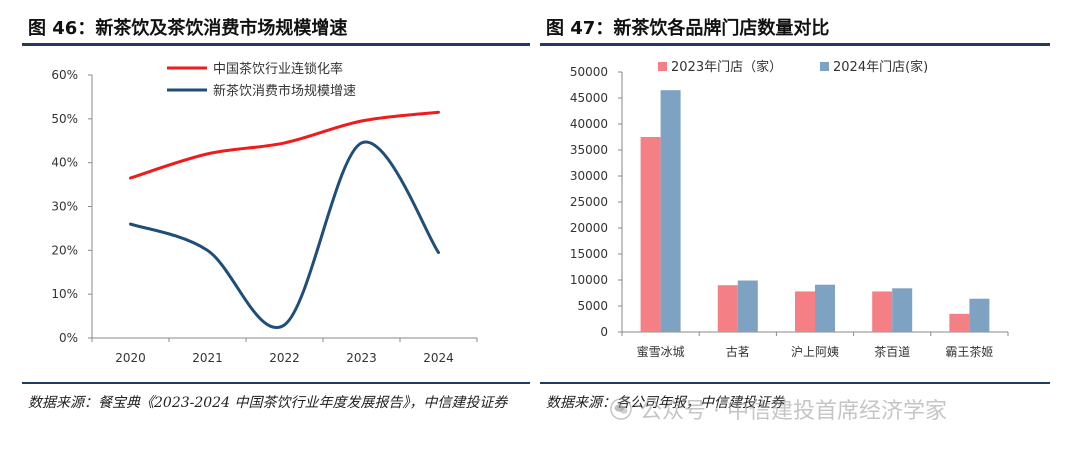  What do you see at coordinates (284, 145) in the screenshot?
I see `series-line-chain-rate` at bounding box center [284, 145].